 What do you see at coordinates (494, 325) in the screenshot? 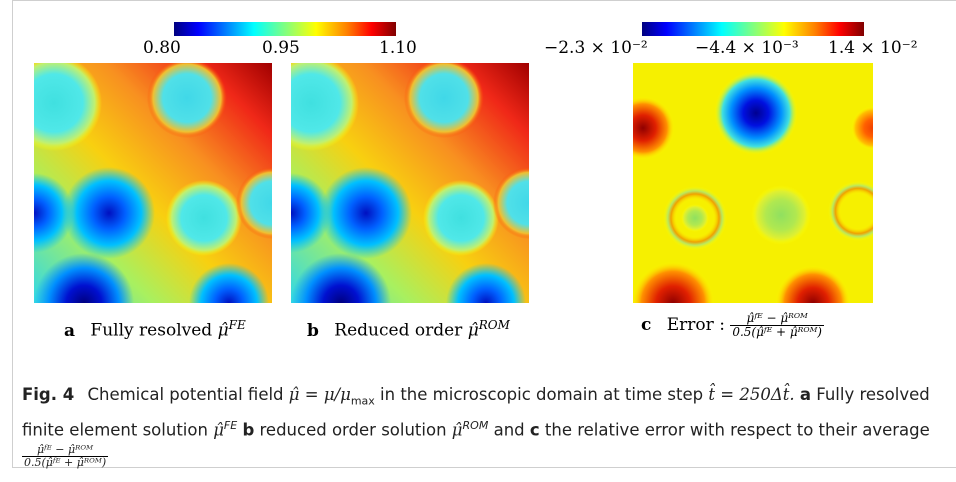
I see `subcaption-b-sup: ROM` at bounding box center [494, 325].